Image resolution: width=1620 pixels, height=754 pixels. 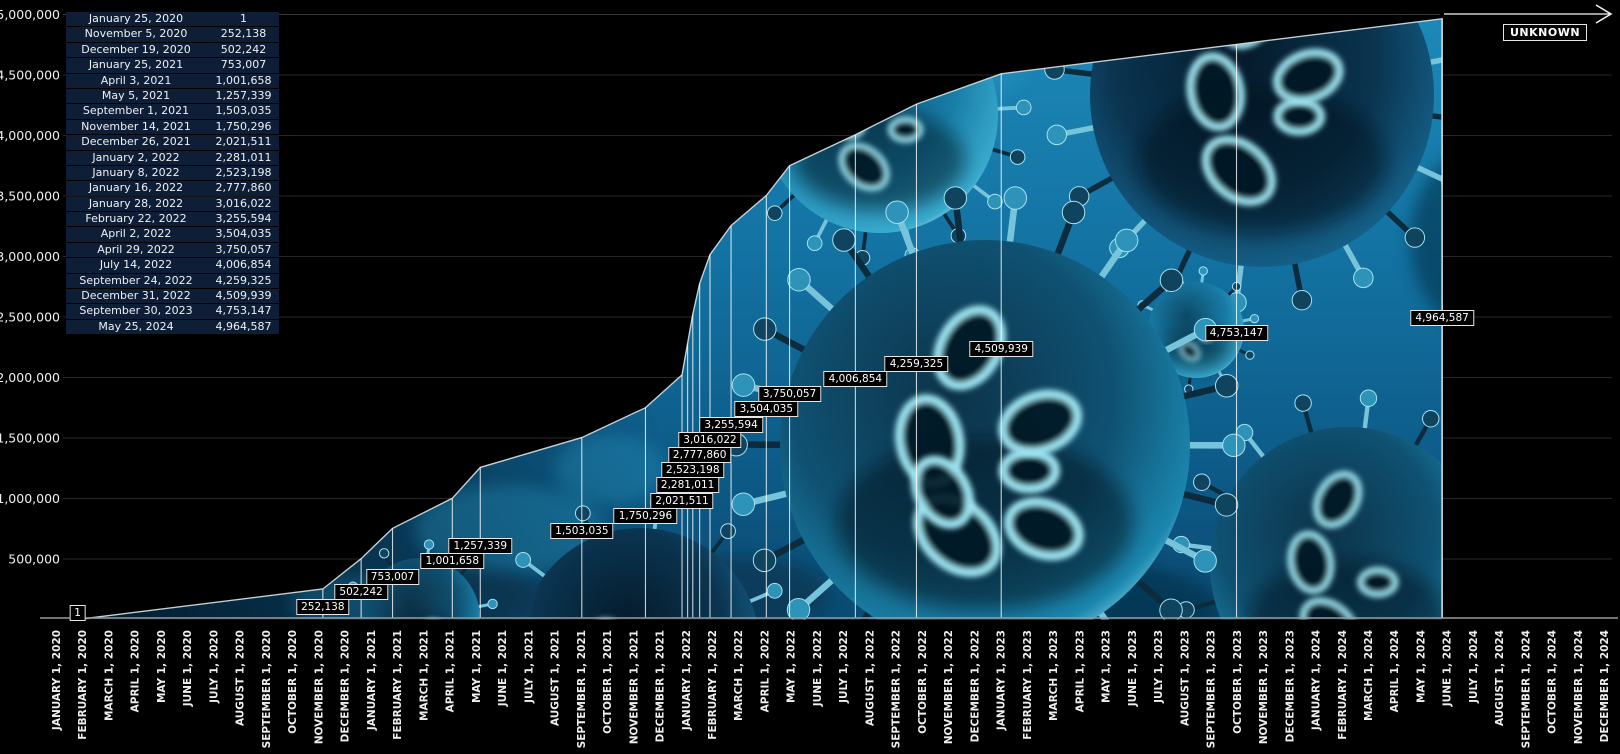 I want to click on table-cell-date: April 3, 2021, so click(x=136, y=80).